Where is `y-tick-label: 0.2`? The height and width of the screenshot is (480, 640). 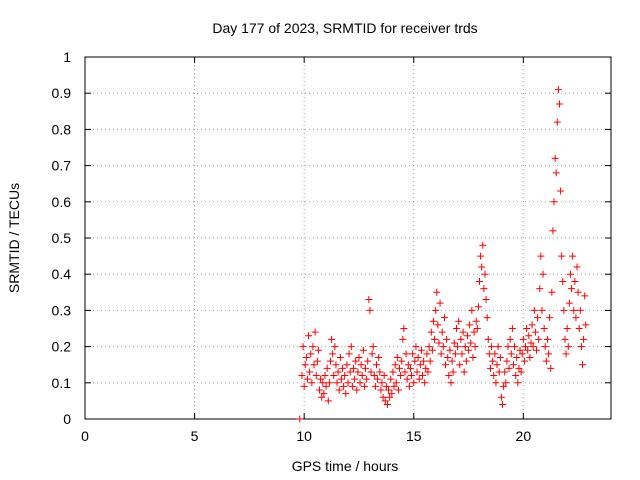
y-tick-label: 0.2 is located at coordinates (62, 347).